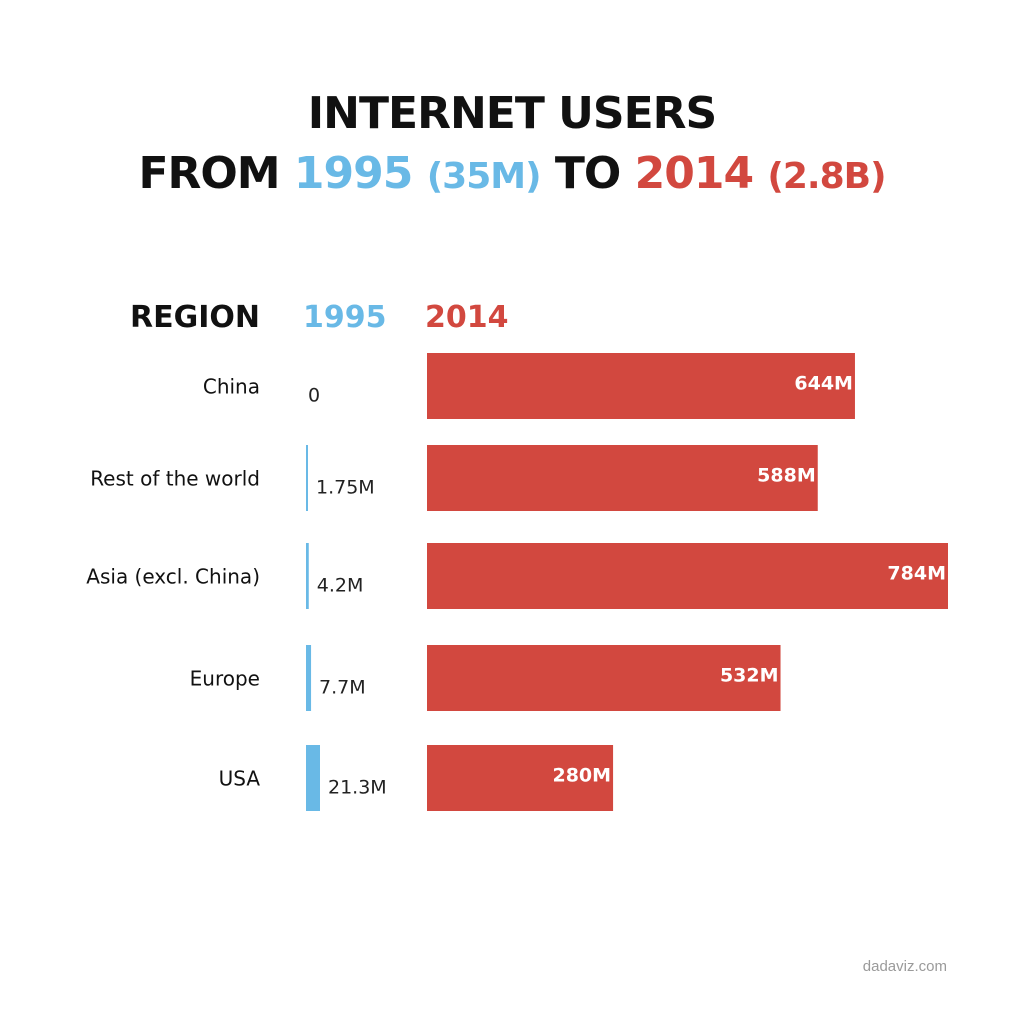 This screenshot has height=1024, width=1024. Describe the element at coordinates (173, 577) in the screenshot. I see `category-label: Asia (excl. China)` at that location.